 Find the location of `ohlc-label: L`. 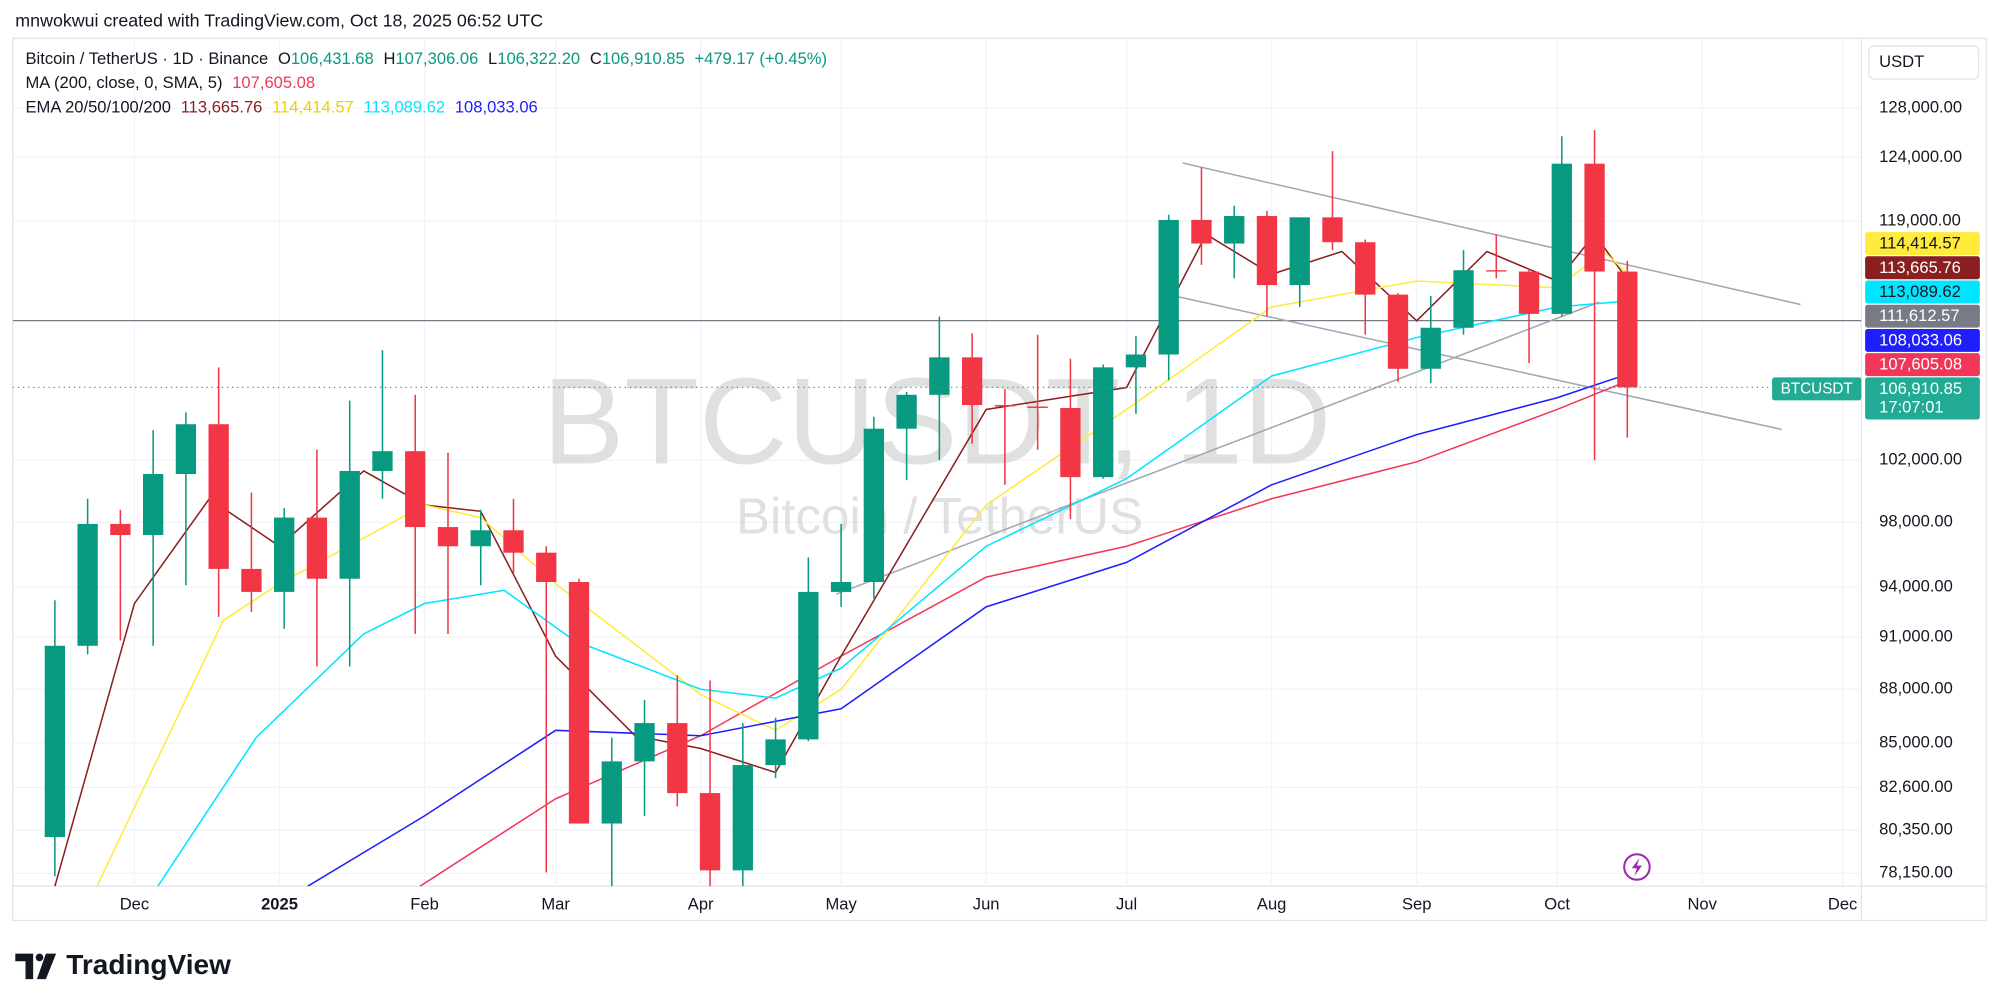

ohlc-label: L is located at coordinates (492, 58).